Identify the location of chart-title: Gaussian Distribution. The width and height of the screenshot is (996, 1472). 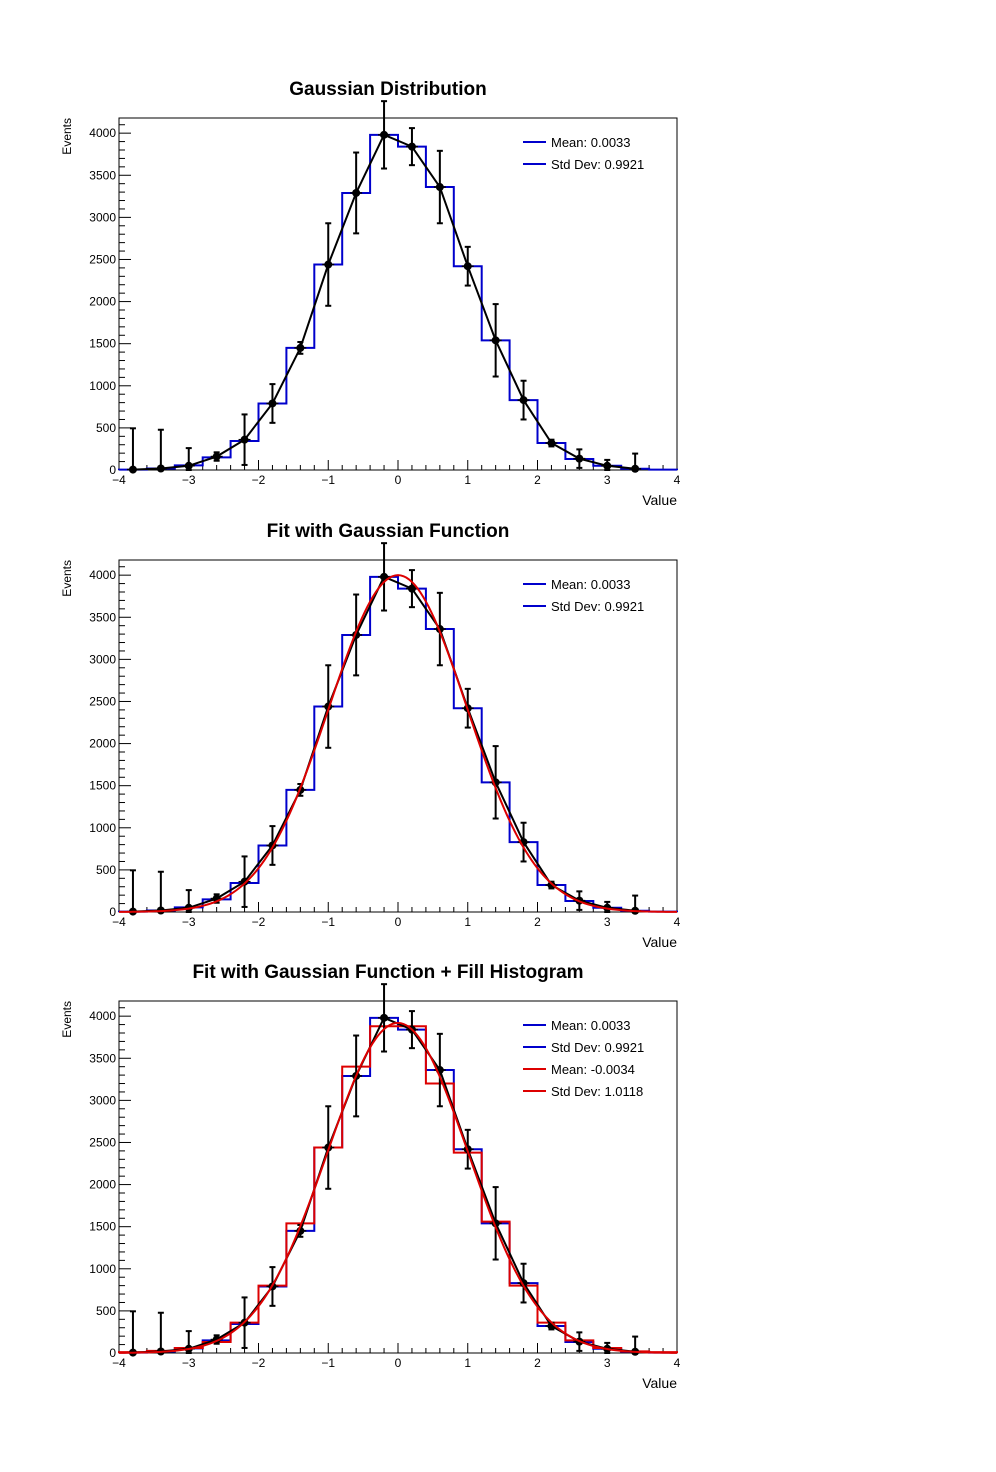
(387, 89).